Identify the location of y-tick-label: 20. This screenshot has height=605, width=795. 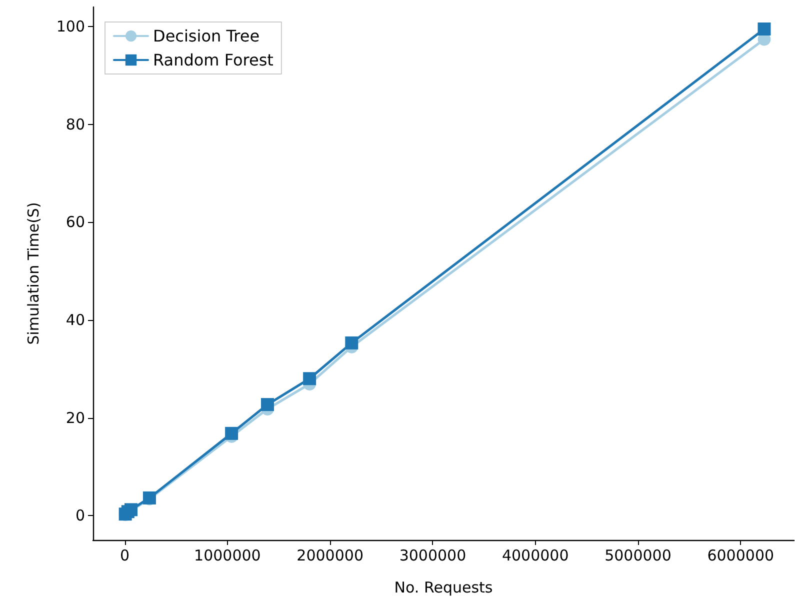
(75, 417).